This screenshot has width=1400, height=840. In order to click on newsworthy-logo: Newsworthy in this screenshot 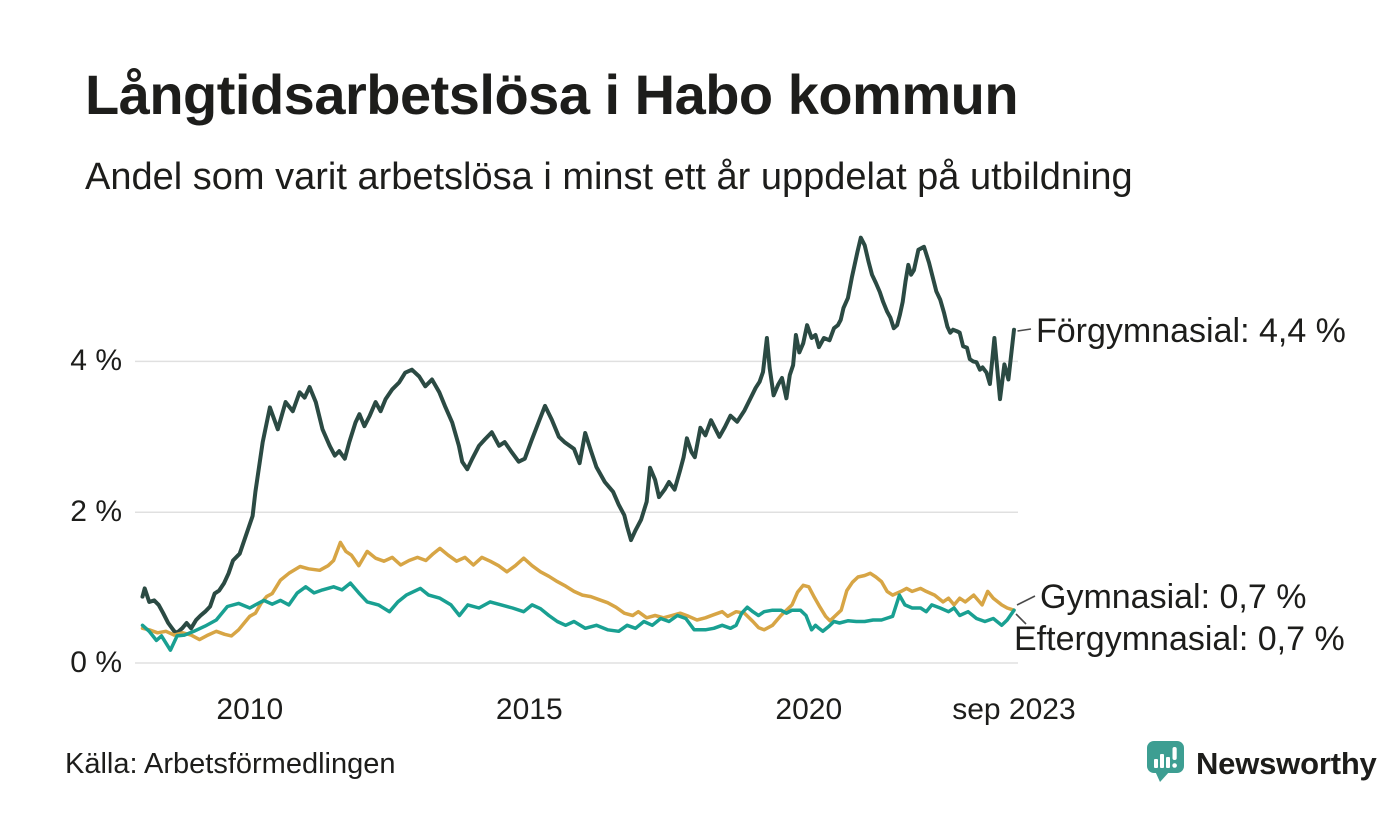, I will do `click(1261, 764)`.